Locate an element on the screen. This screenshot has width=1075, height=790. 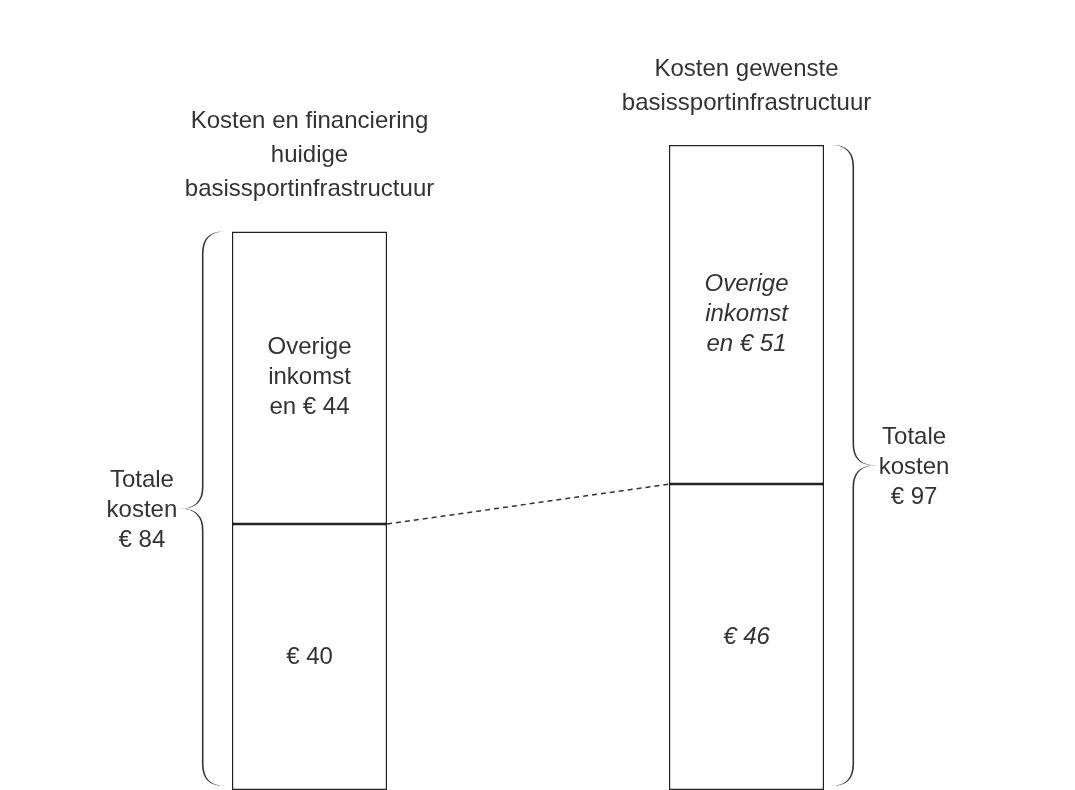
data-label: Overige inkomst en € 51 is located at coordinates (747, 313).